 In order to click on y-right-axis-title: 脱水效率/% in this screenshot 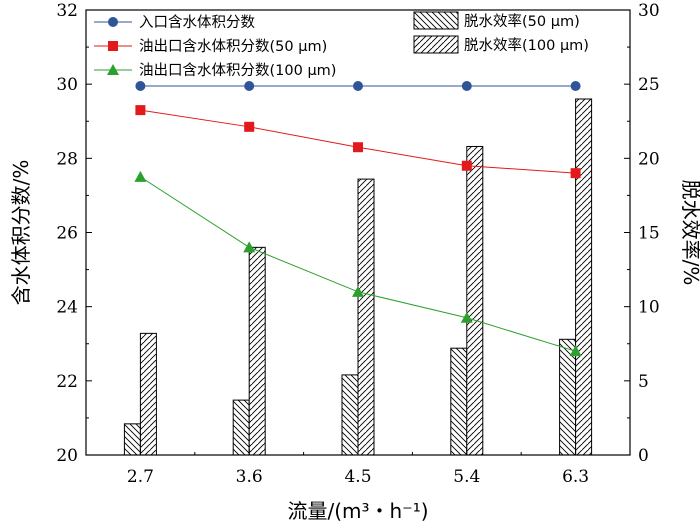, I will do `click(689, 233)`.